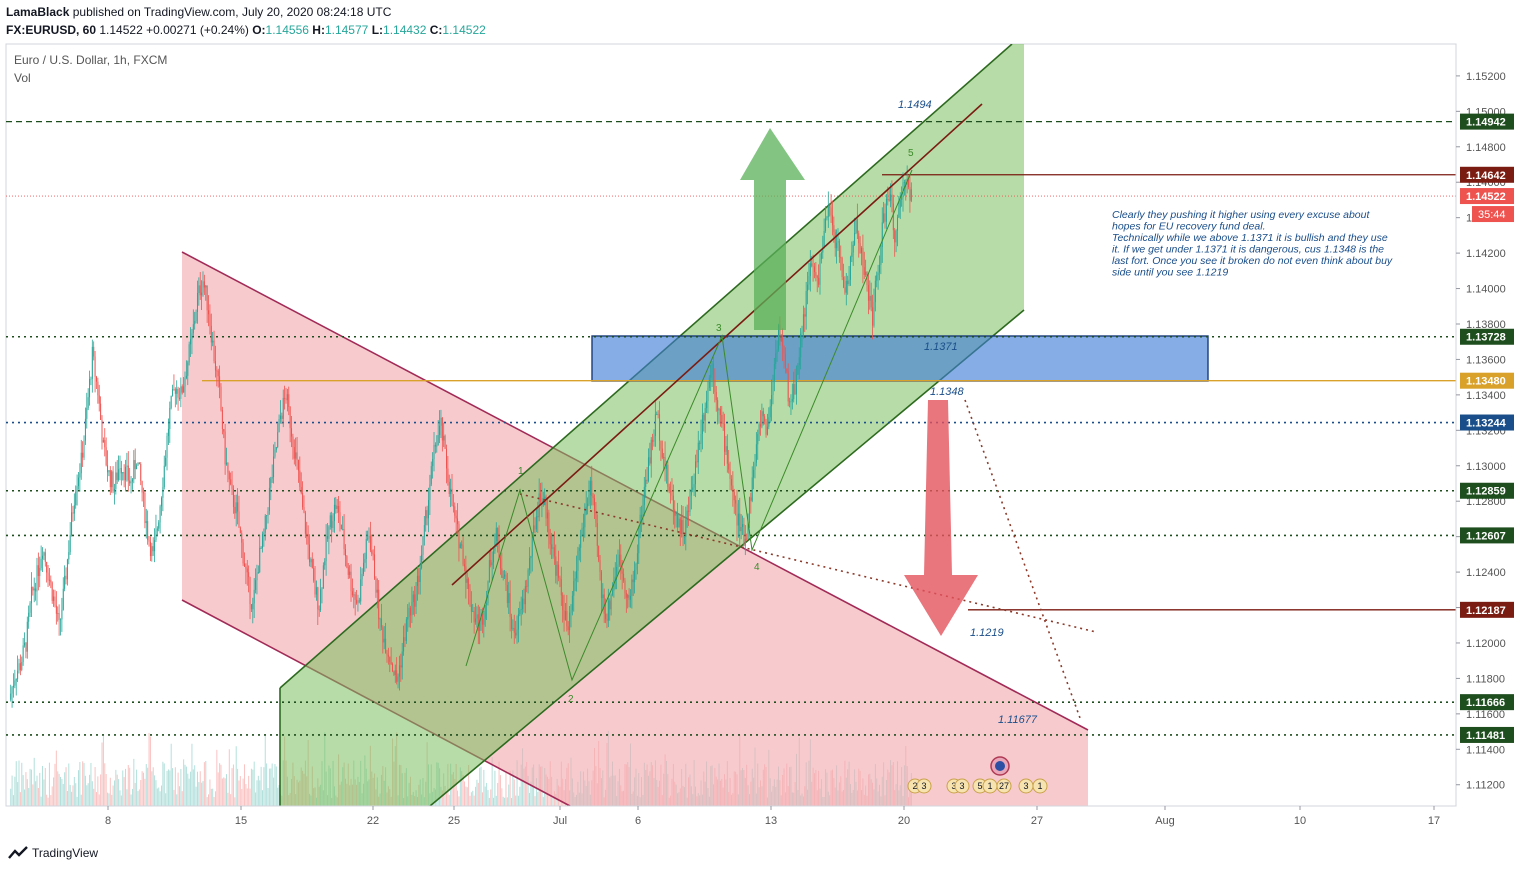 Image resolution: width=1520 pixels, height=870 pixels. I want to click on publisher-name: LamaBlack, so click(38, 12).